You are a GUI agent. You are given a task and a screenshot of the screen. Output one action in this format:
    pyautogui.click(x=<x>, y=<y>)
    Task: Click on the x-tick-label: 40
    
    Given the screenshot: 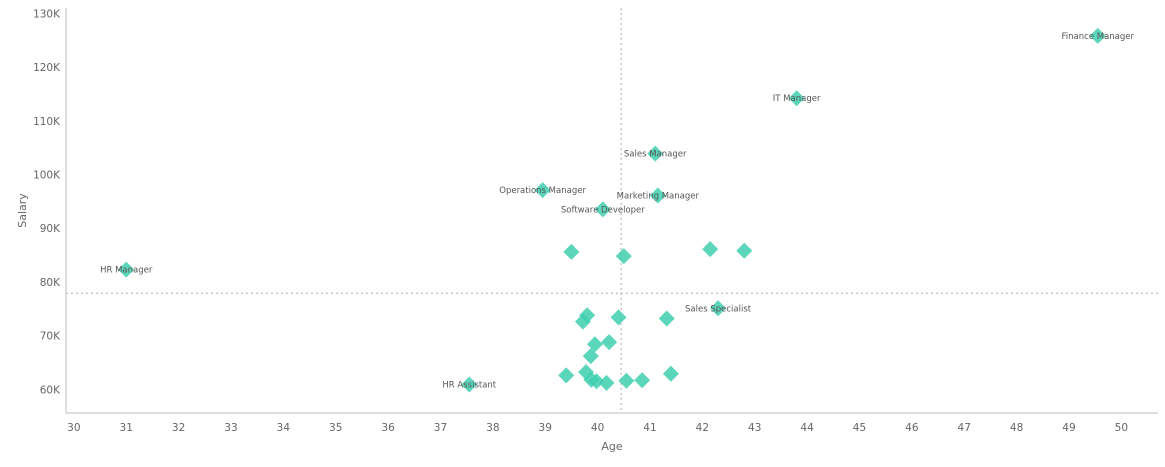 What is the action you would take?
    pyautogui.click(x=597, y=428)
    